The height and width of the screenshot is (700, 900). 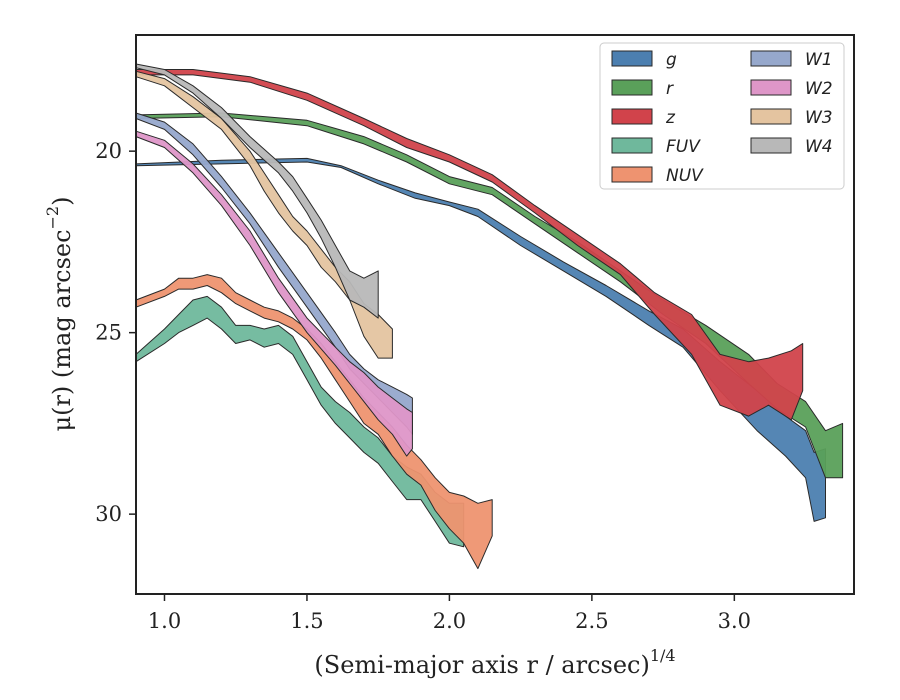 What do you see at coordinates (257, 191) in the screenshot?
I see `series-band-w4` at bounding box center [257, 191].